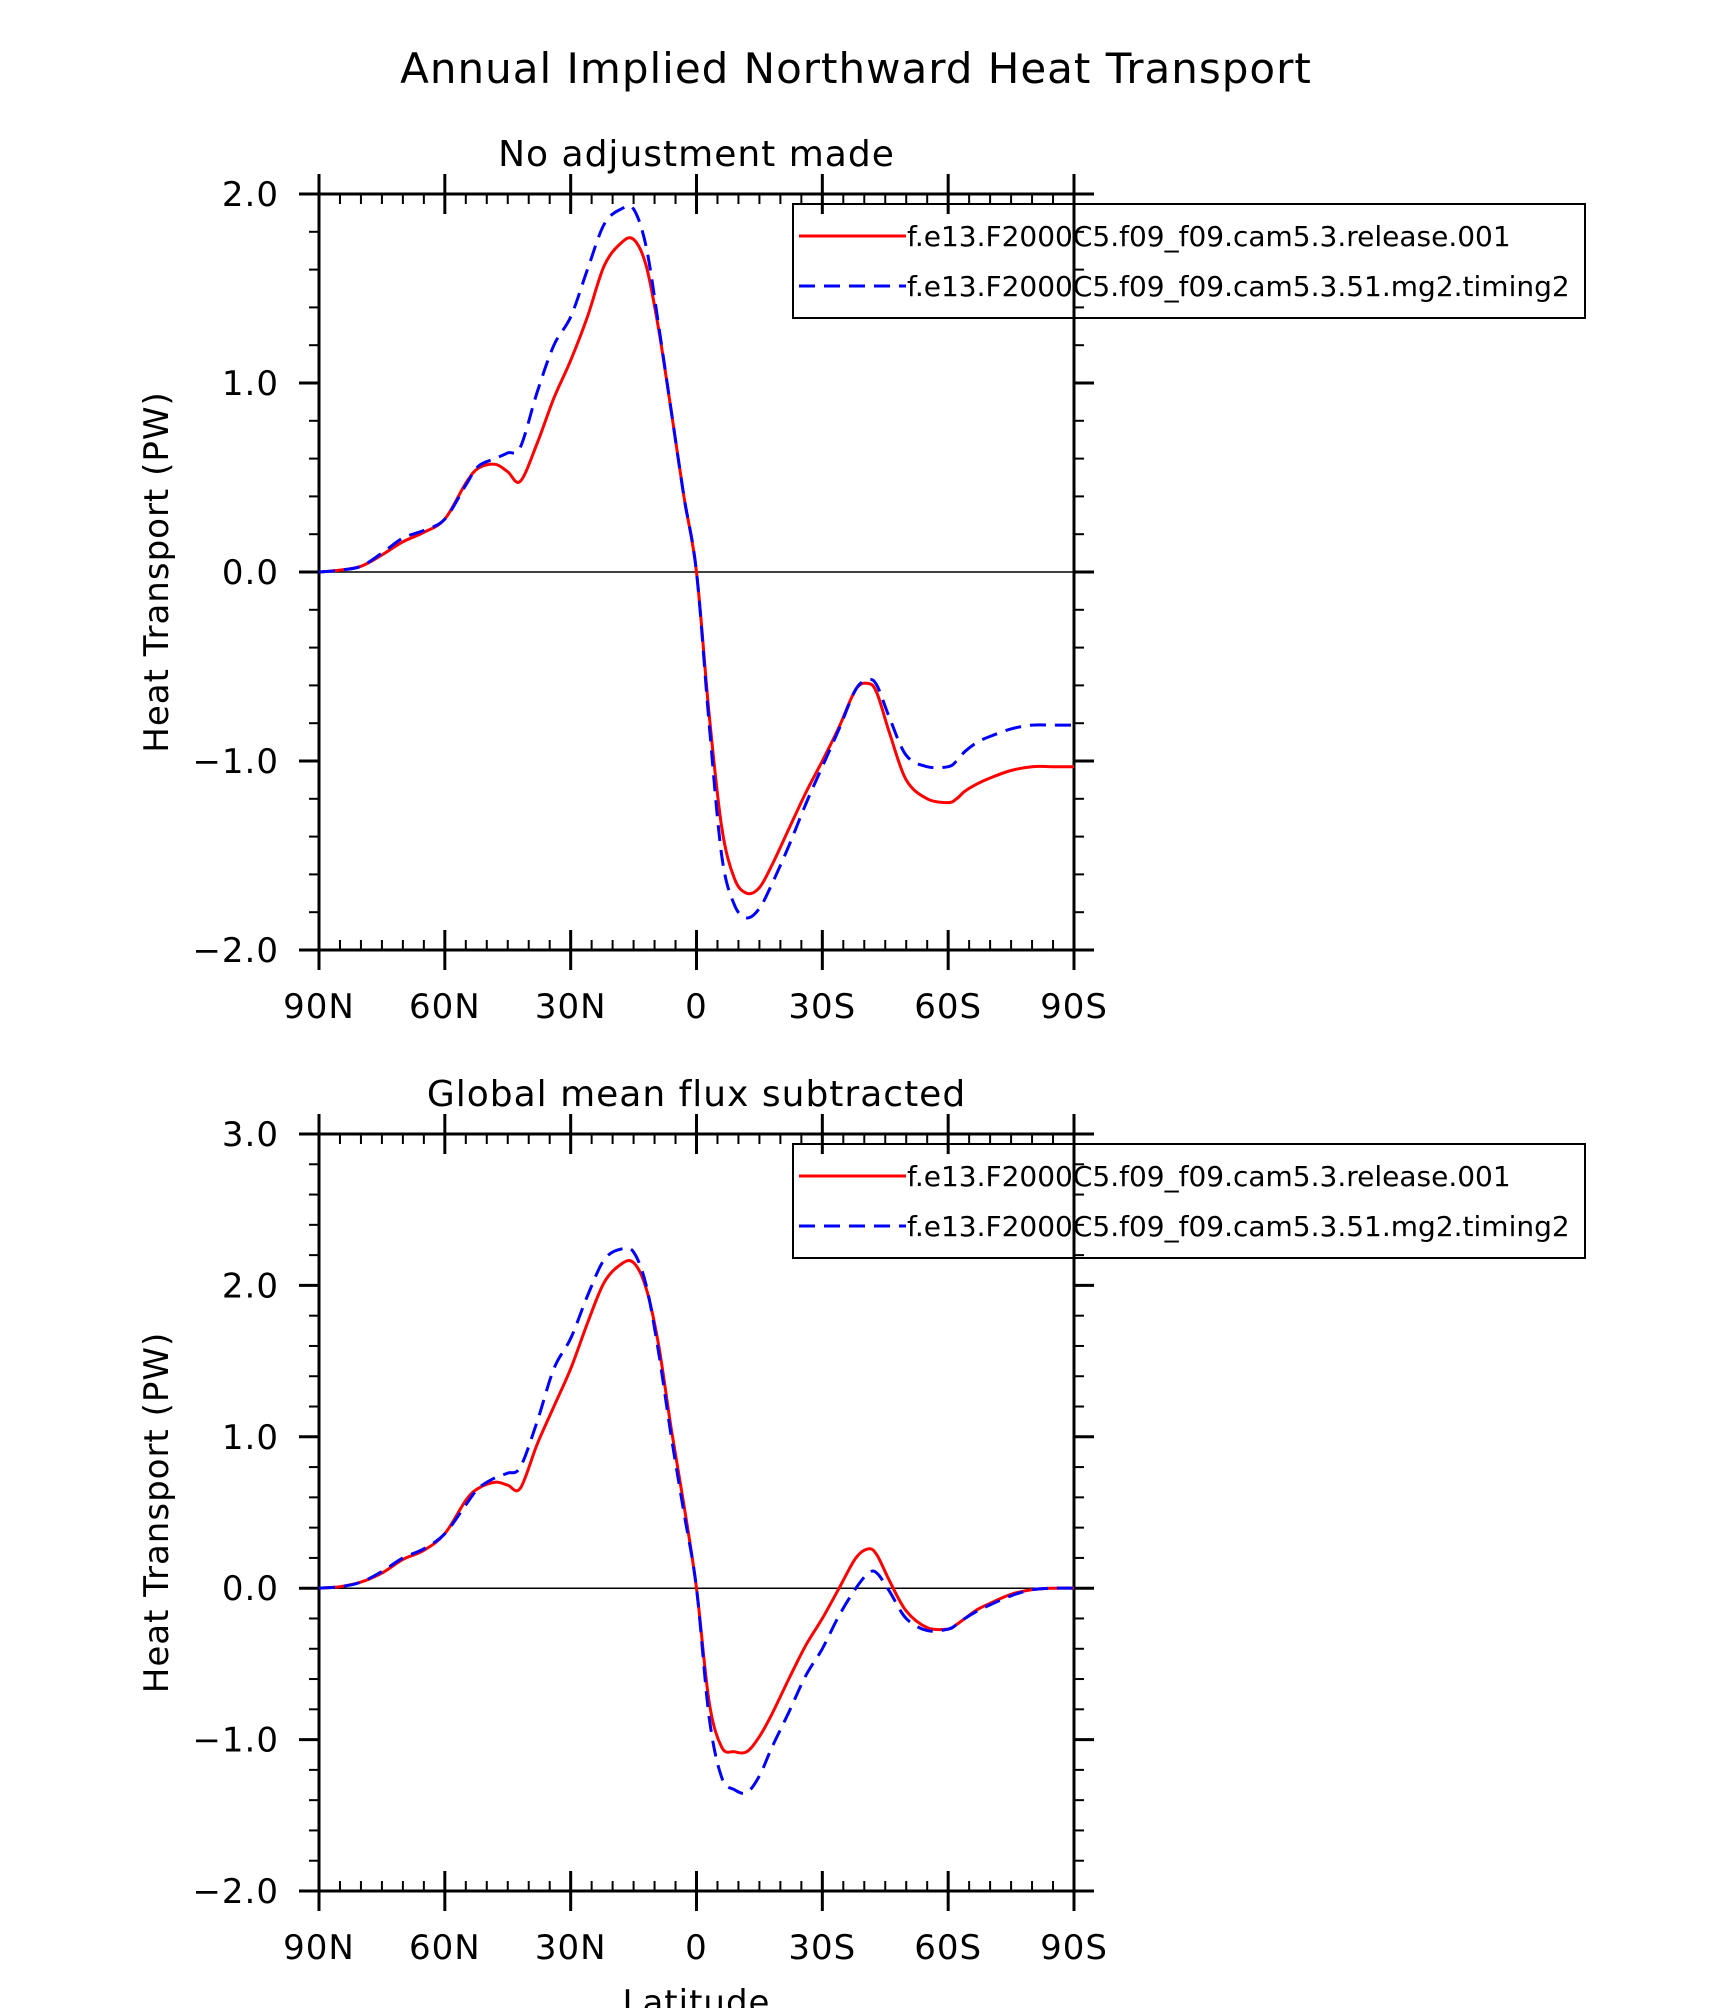  I want to click on panel-title: No adjustment made, so click(696, 154).